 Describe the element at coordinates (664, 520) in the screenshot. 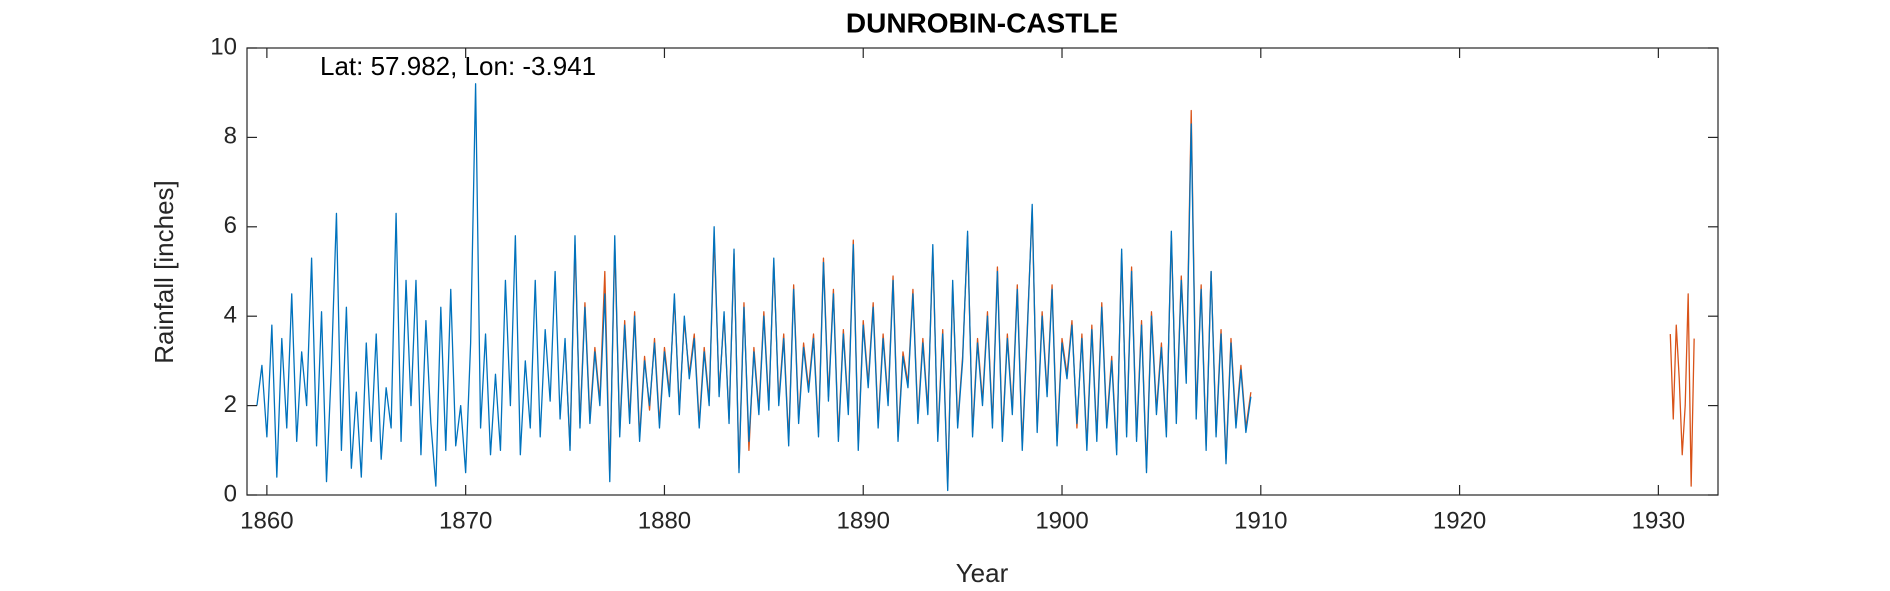

I see `x-tick-label: 1880` at that location.